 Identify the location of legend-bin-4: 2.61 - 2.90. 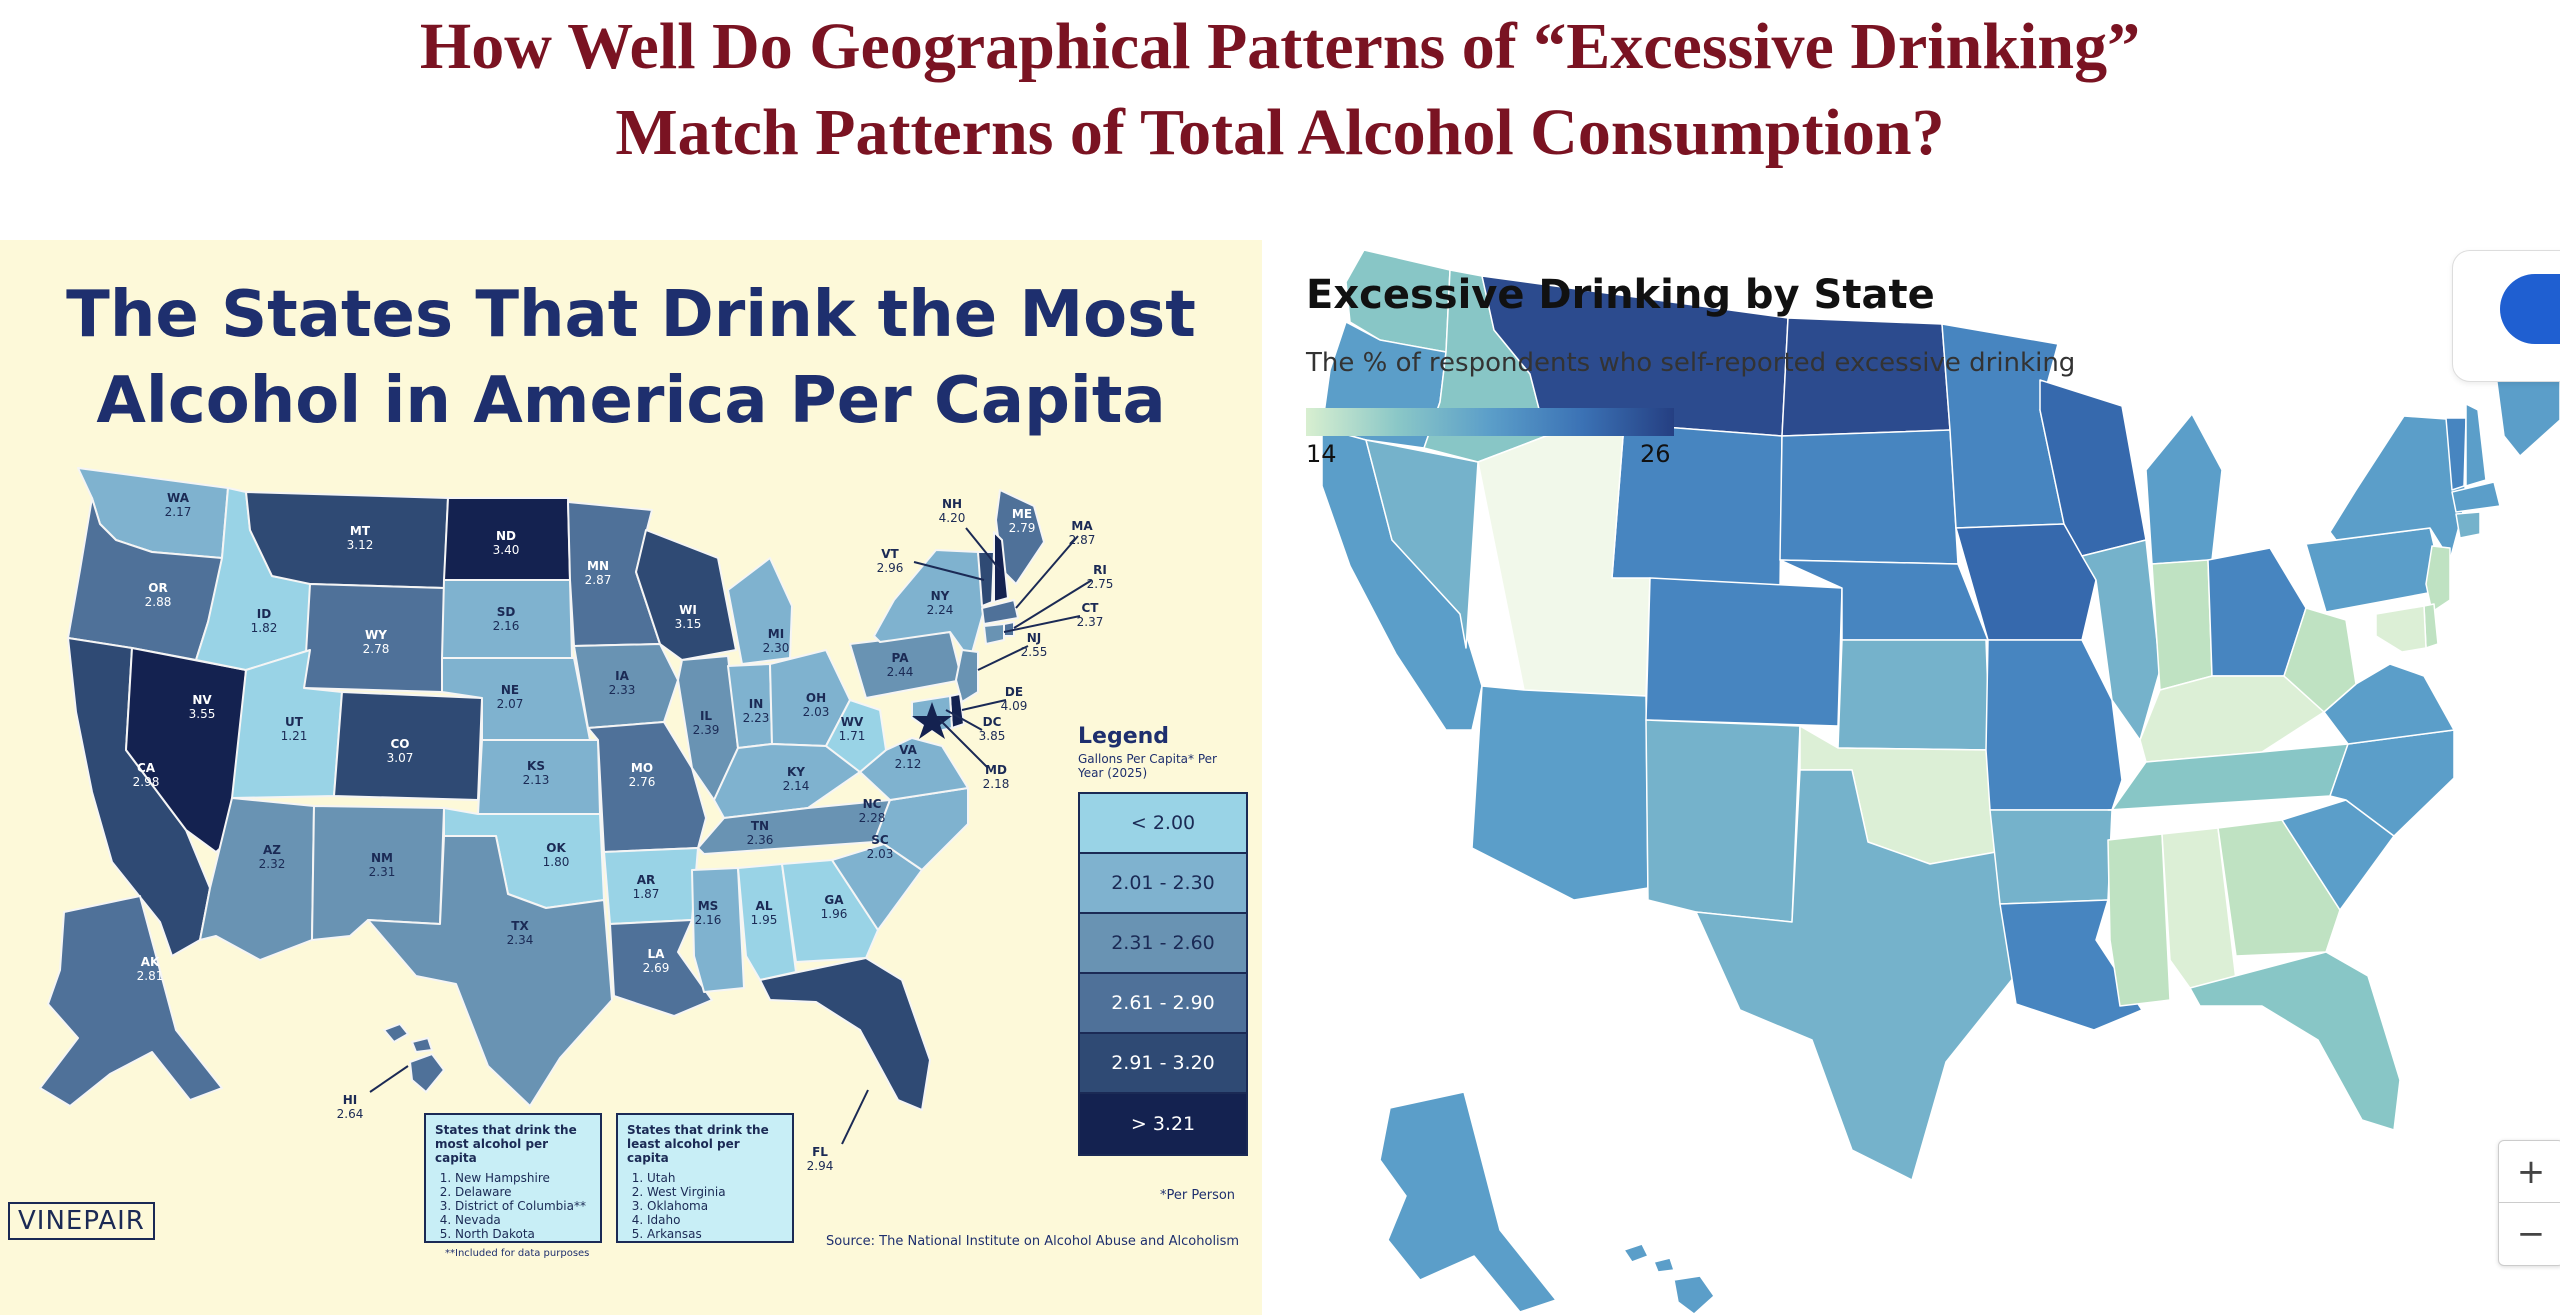
(1163, 1004).